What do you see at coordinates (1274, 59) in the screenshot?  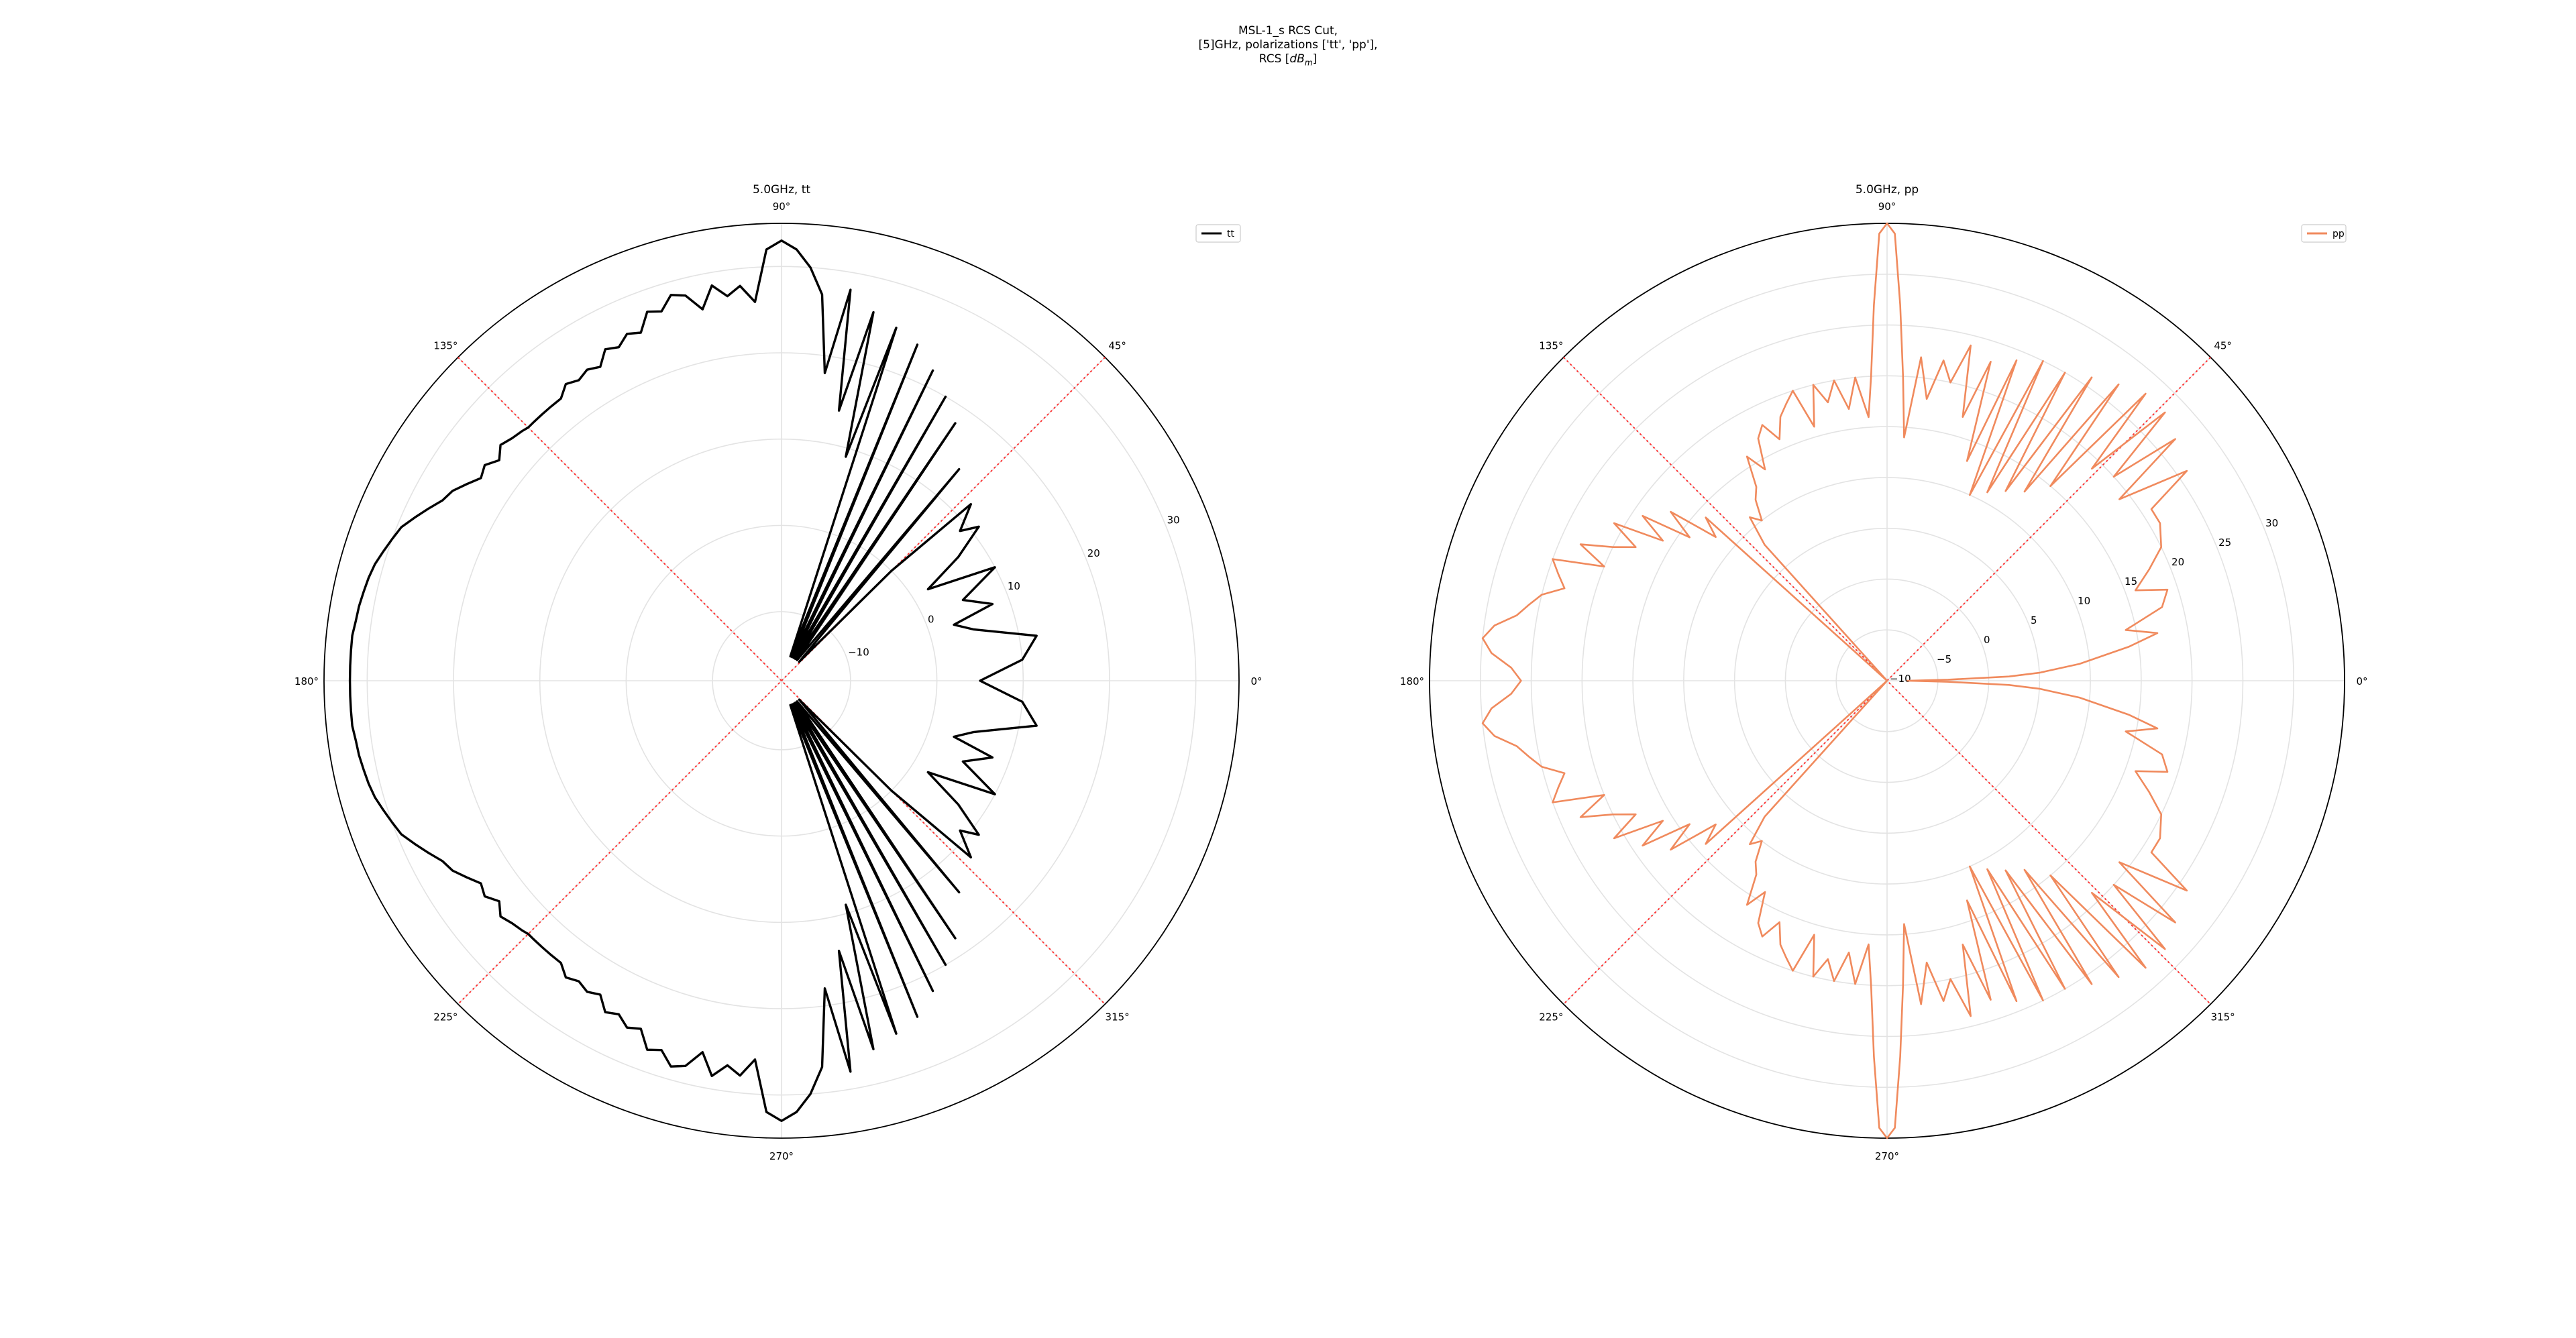 I see `figure-title-rcs: RCS [` at bounding box center [1274, 59].